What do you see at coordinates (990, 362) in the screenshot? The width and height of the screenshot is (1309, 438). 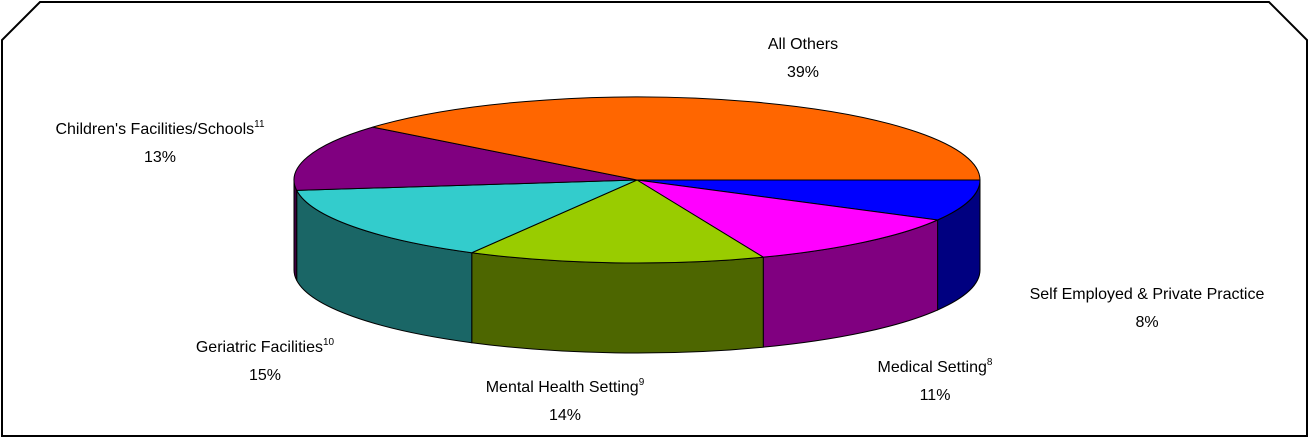 I see `slice-footnote: 8` at bounding box center [990, 362].